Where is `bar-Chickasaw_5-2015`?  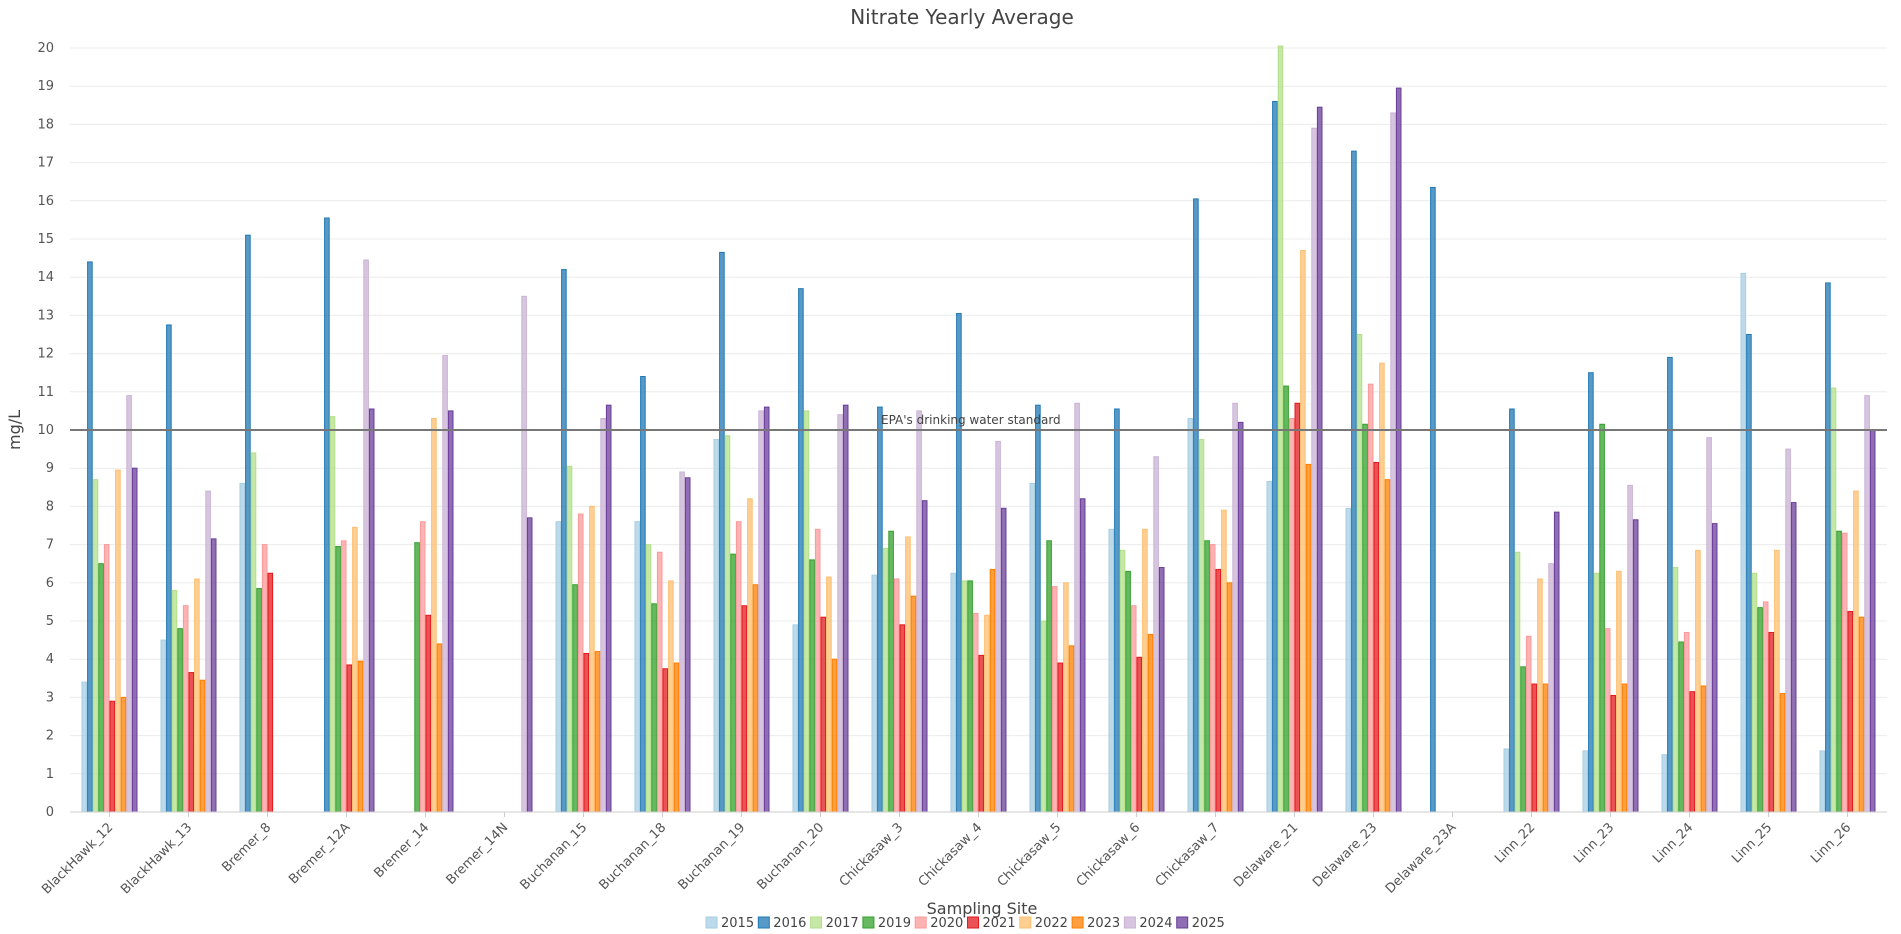 bar-Chickasaw_5-2015 is located at coordinates (1032, 647).